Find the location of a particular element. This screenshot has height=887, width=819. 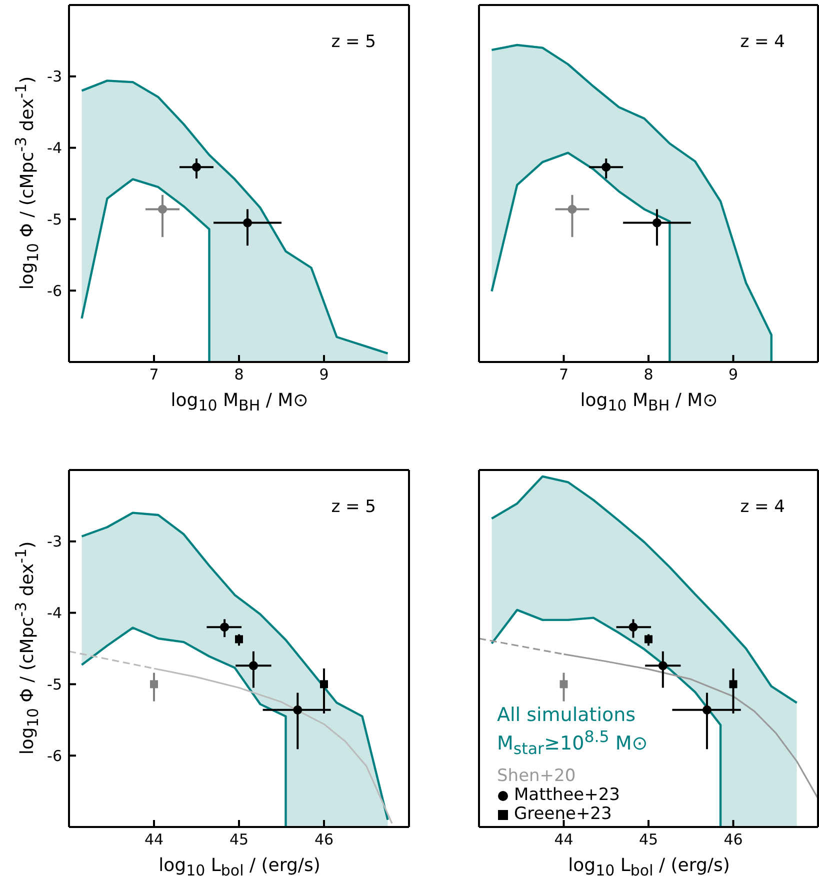

text: All simulations M$_{star}$≥10$^{8.5}$ M⊙ is located at coordinates (573, 731).